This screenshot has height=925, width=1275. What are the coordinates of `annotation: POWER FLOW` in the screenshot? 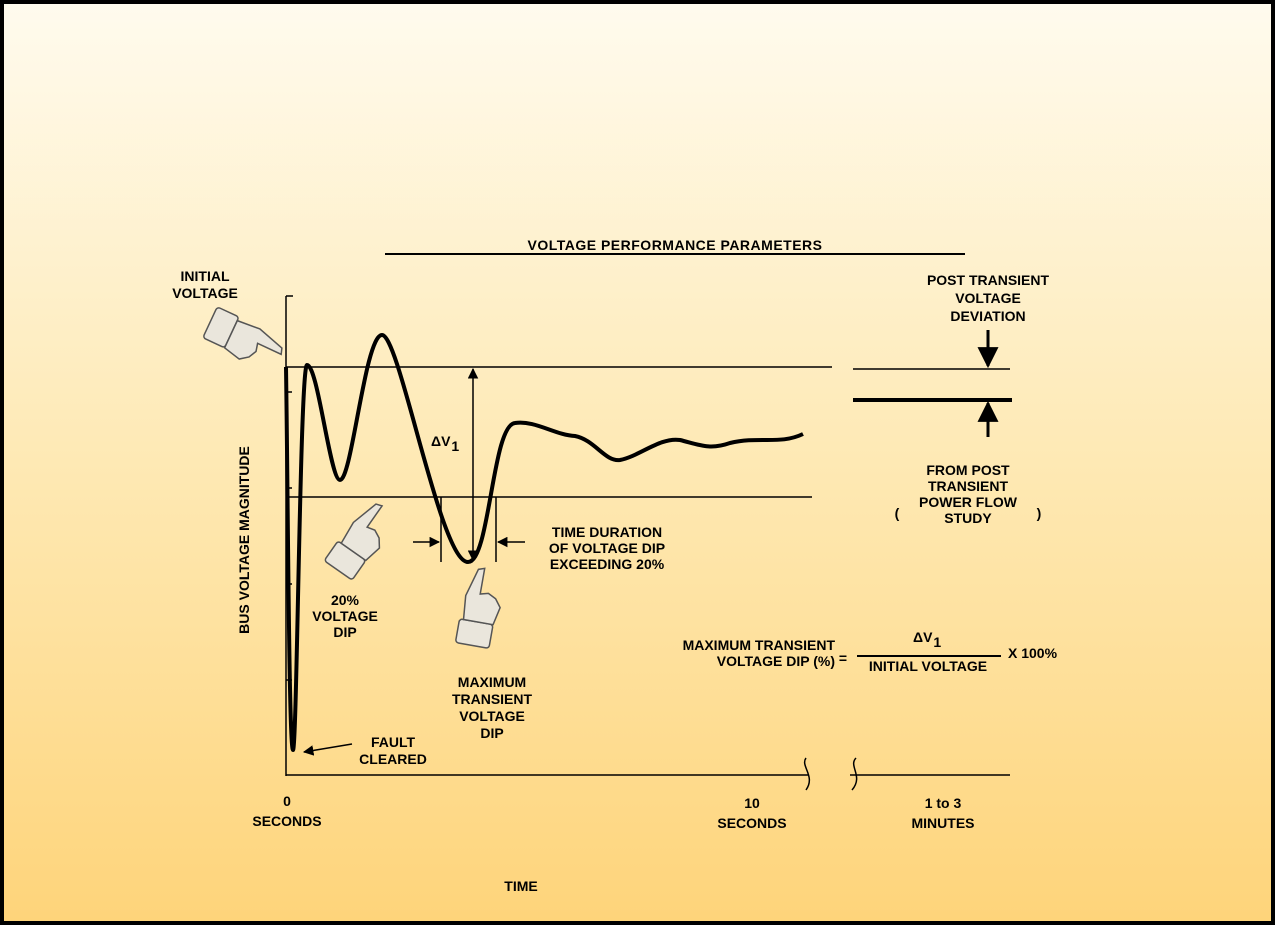 It's located at (968, 502).